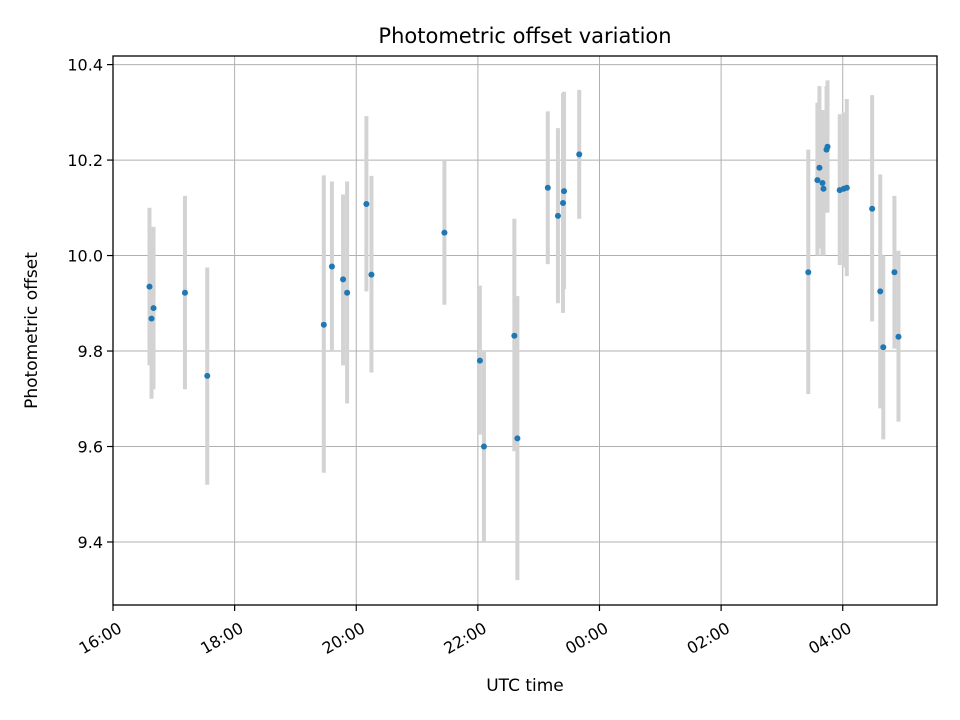  I want to click on x-axis-label: UTC time, so click(525, 686).